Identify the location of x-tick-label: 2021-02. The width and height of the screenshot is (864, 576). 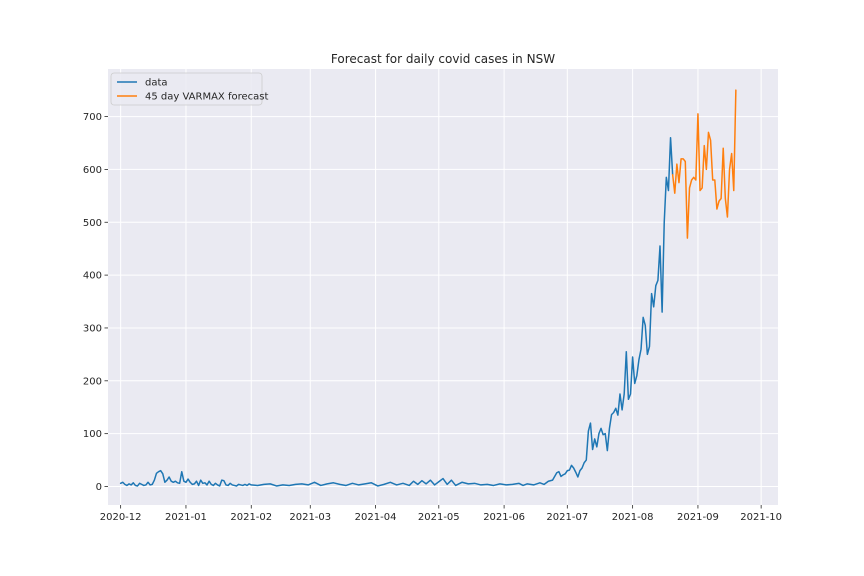
(251, 517).